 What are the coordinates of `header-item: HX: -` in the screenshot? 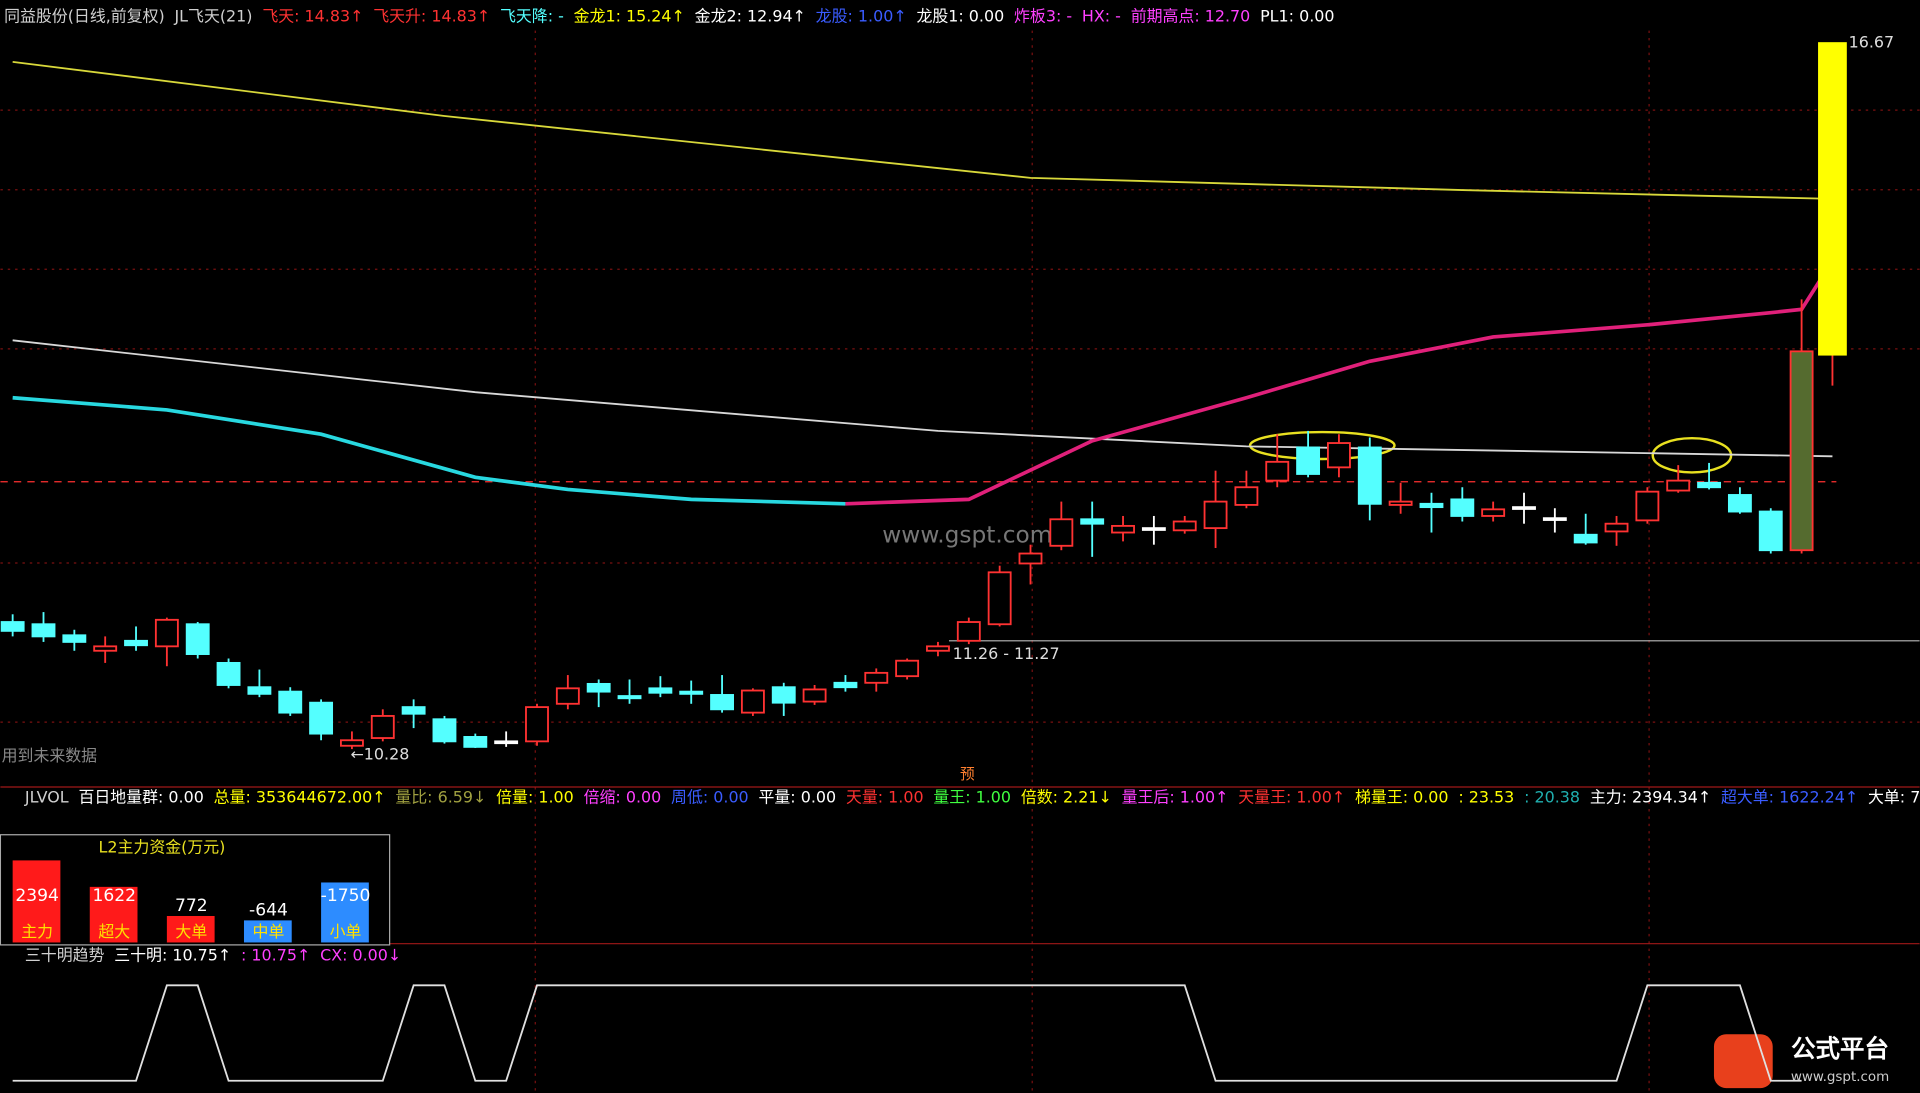 It's located at (1101, 16).